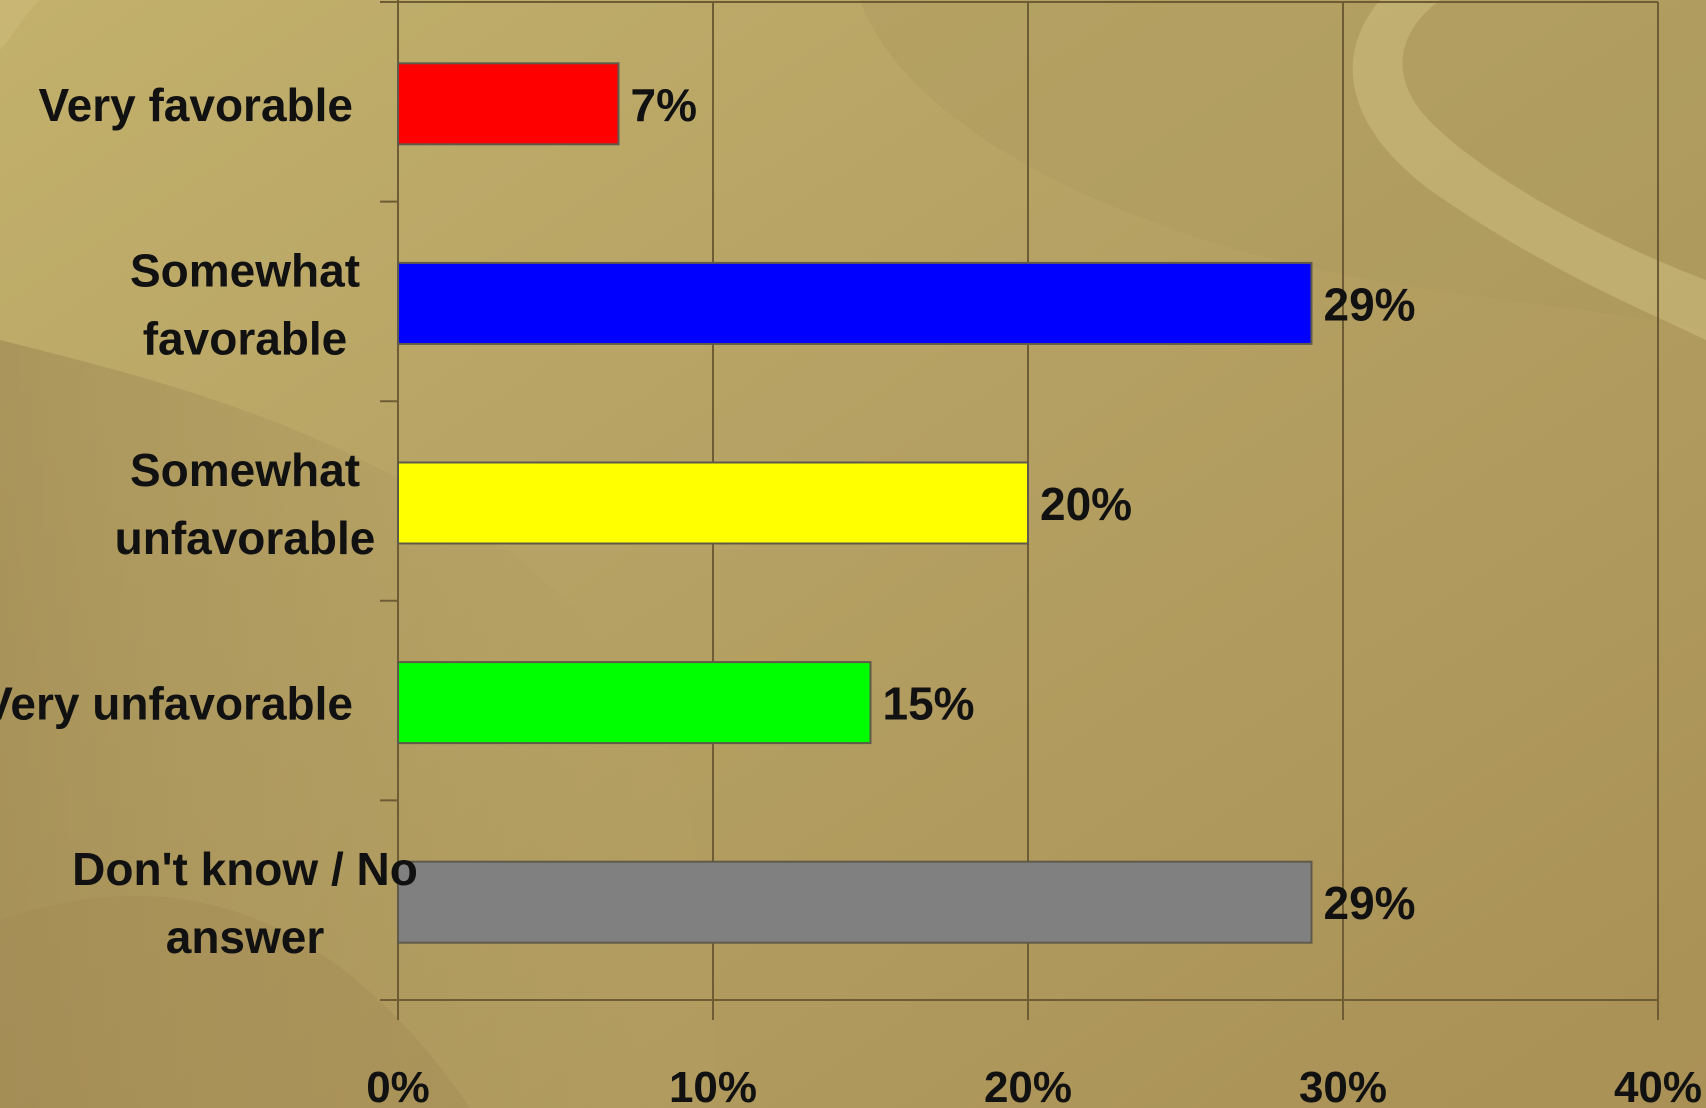 The image size is (1706, 1108). What do you see at coordinates (1086, 504) in the screenshot?
I see `data-label: 20%` at bounding box center [1086, 504].